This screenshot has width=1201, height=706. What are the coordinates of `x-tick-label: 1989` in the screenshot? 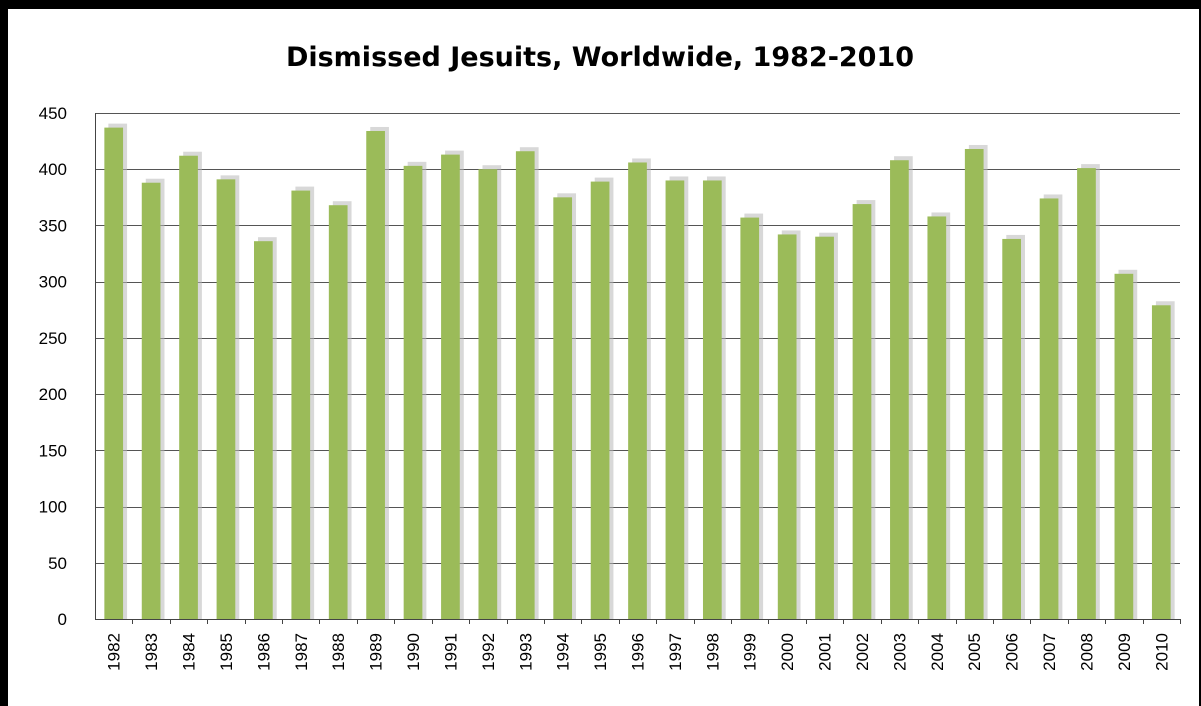 It's located at (376, 652).